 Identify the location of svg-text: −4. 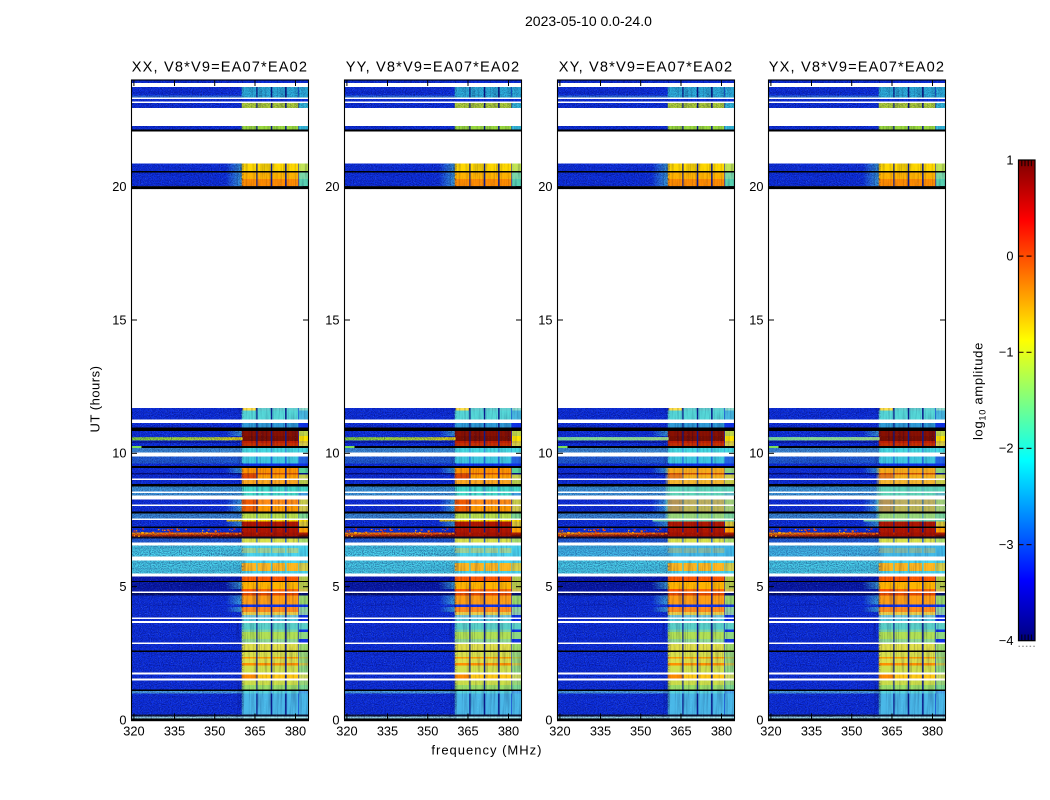
(1006, 640).